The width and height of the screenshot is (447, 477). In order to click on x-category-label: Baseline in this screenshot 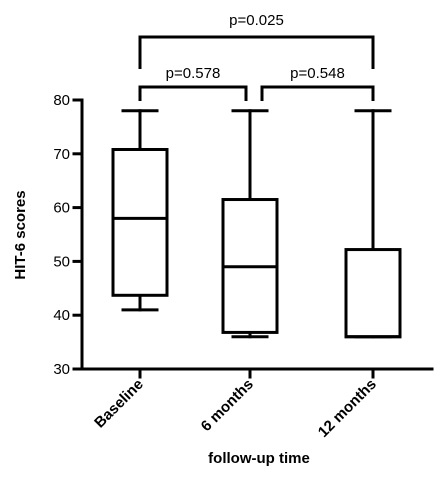, I will do `click(119, 404)`.